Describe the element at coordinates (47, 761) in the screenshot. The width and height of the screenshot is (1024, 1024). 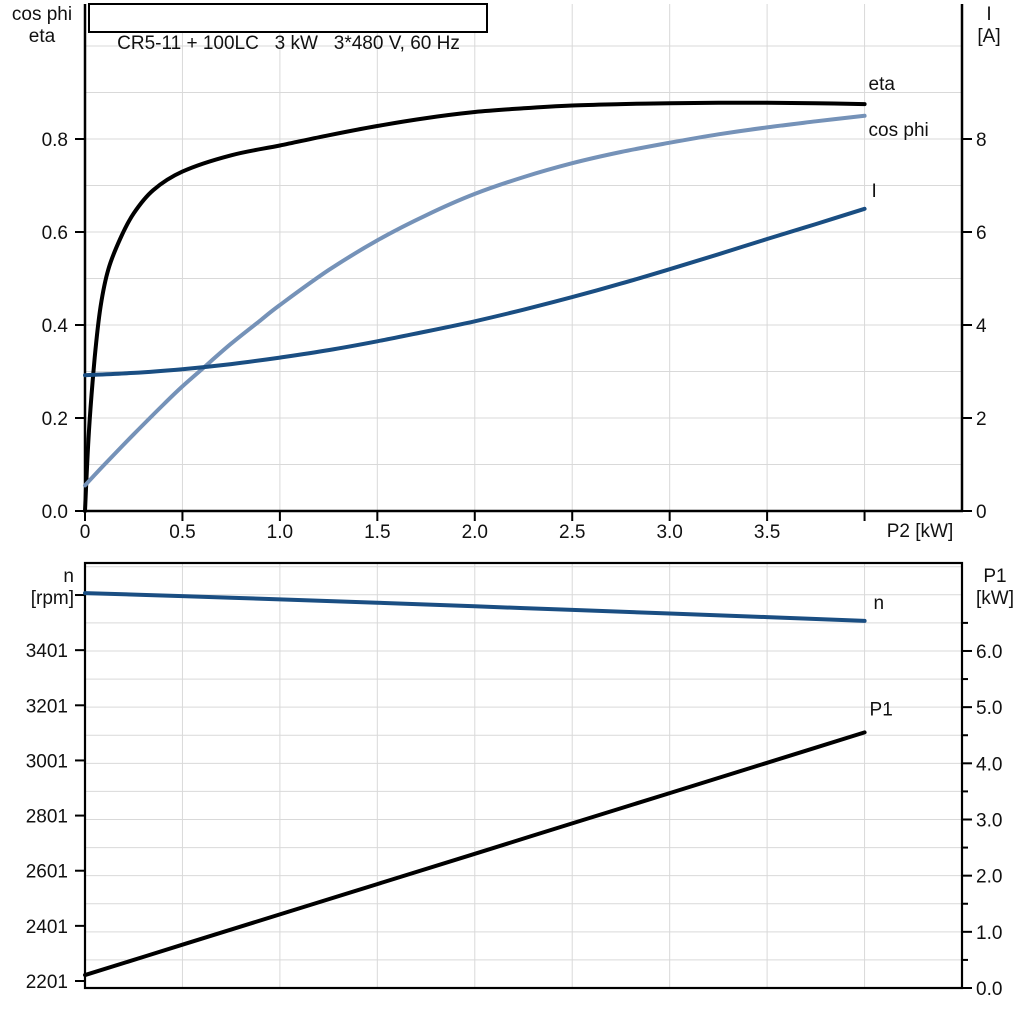
I see `left-axis-tick-label: 3001` at that location.